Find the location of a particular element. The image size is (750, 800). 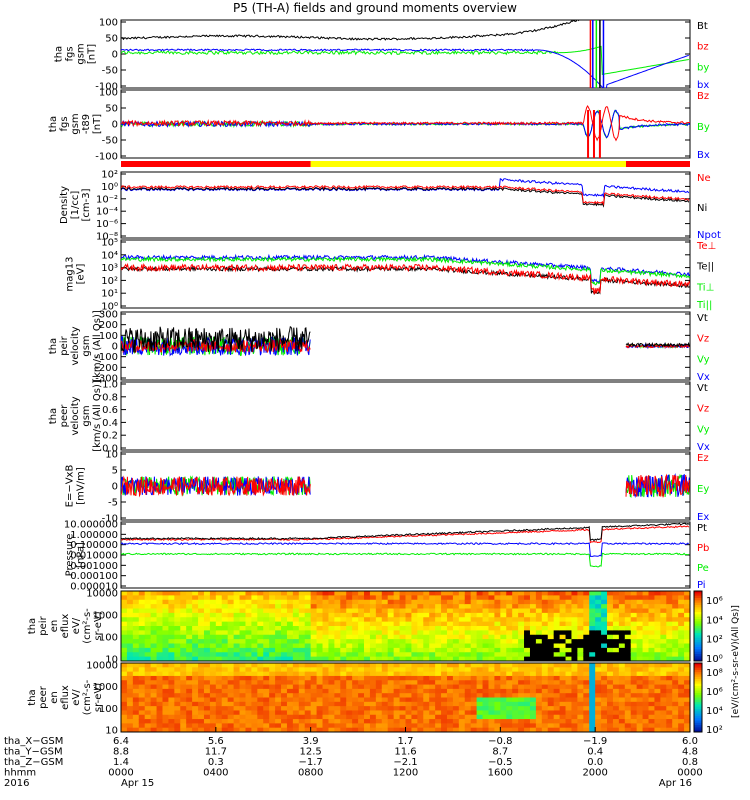

x-axis-row-label: hhmm is located at coordinates (20, 773).